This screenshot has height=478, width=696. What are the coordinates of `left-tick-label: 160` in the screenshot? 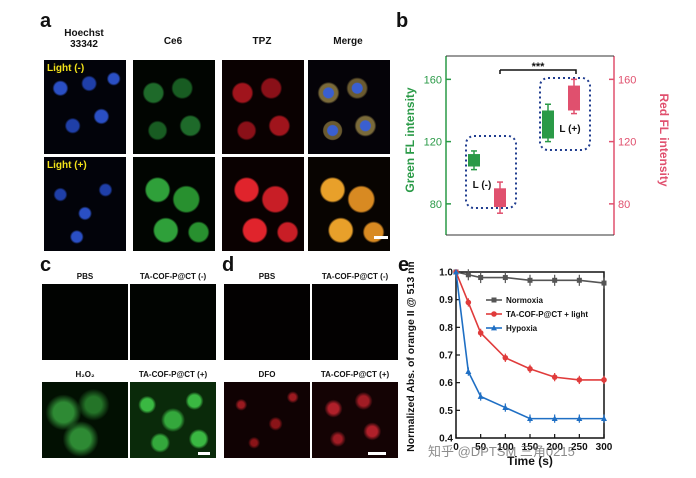 It's located at (433, 80).